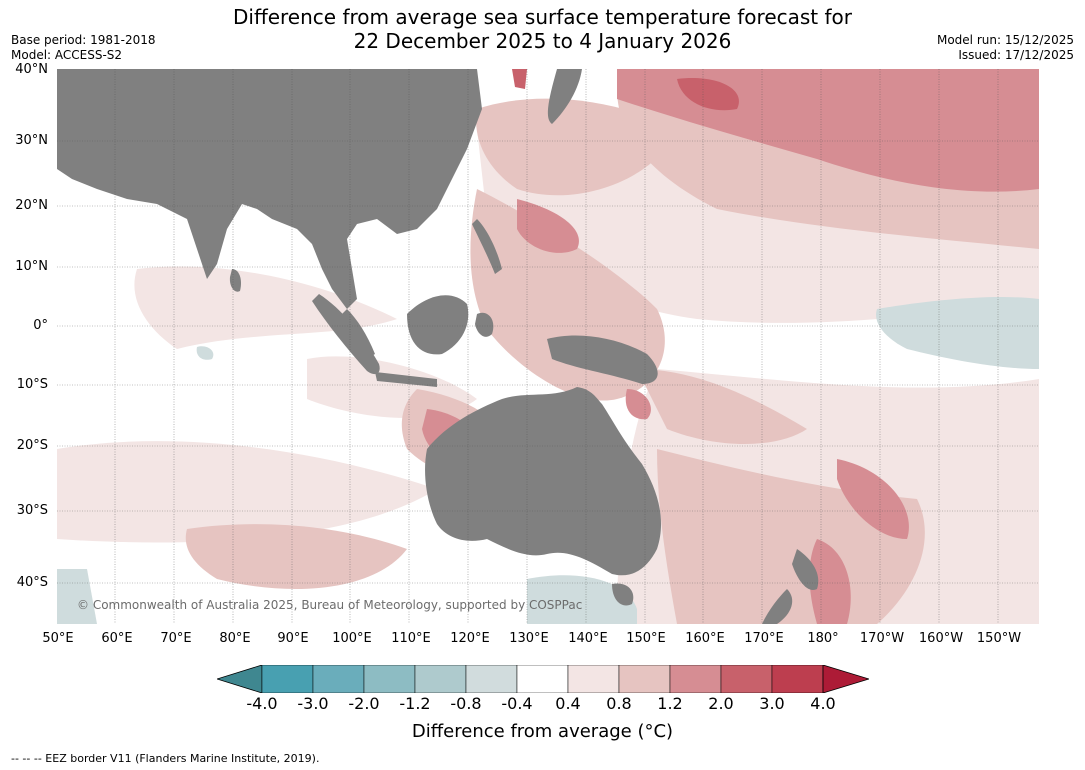  What do you see at coordinates (262, 703) in the screenshot?
I see `colorbar-tick-1: -4.0` at bounding box center [262, 703].